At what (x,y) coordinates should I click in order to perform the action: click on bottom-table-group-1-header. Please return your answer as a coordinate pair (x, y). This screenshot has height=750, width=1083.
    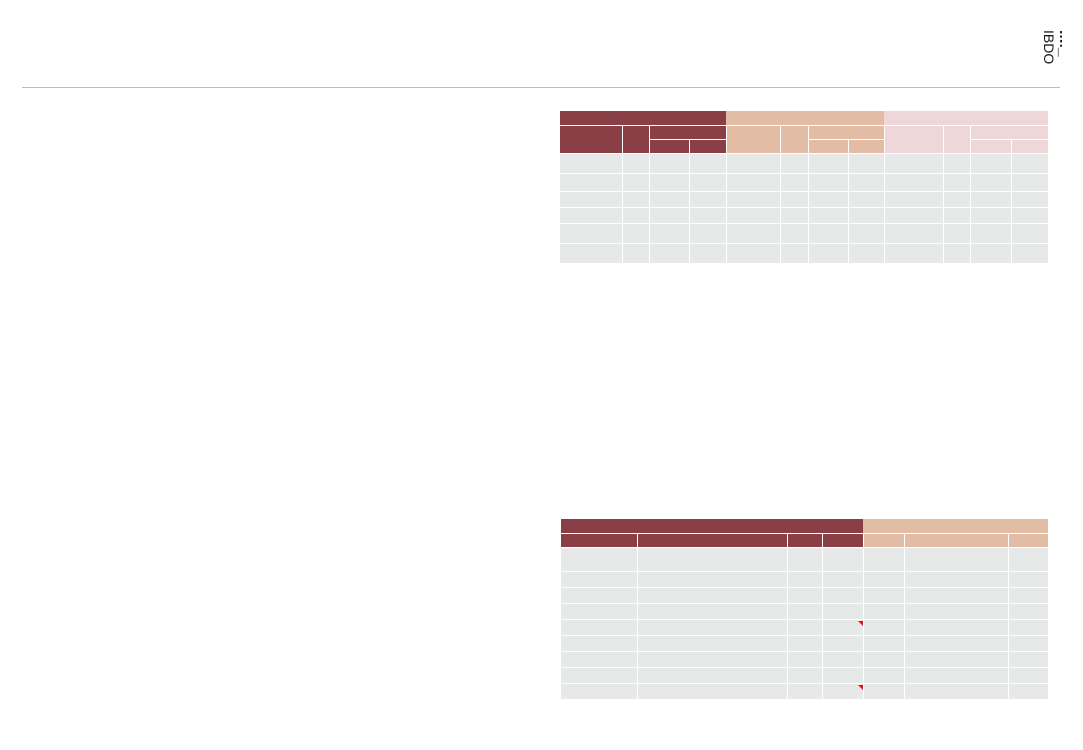
    Looking at the image, I should click on (712, 526).